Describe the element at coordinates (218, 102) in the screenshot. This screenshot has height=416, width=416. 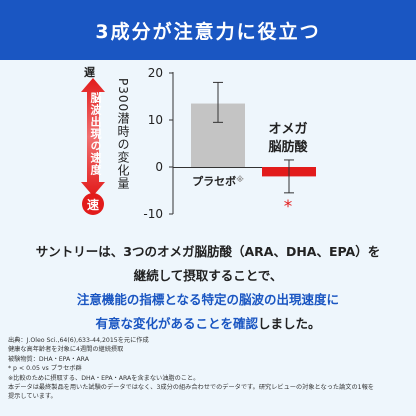
I see `error-bar-placebo` at that location.